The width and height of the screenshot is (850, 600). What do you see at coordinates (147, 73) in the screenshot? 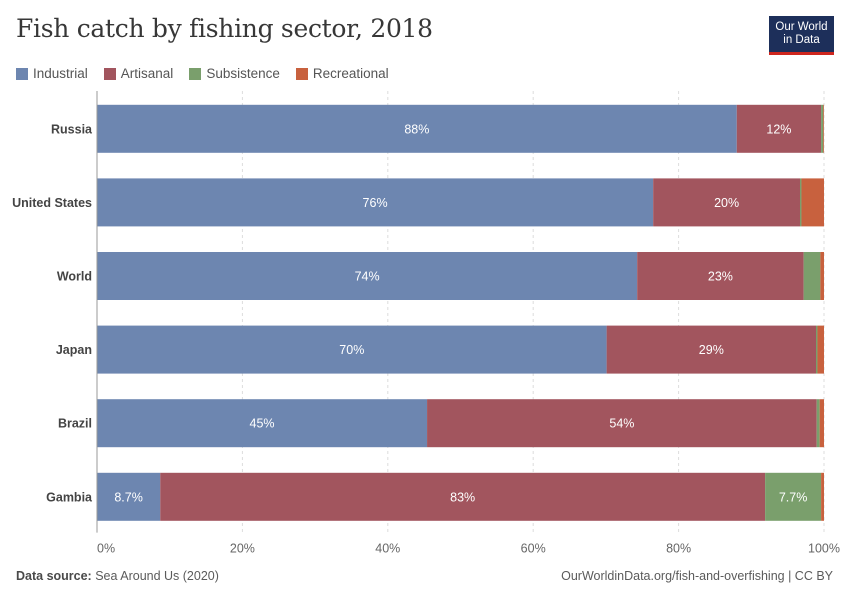
I see `legend-label-artisanal: Artisanal` at bounding box center [147, 73].